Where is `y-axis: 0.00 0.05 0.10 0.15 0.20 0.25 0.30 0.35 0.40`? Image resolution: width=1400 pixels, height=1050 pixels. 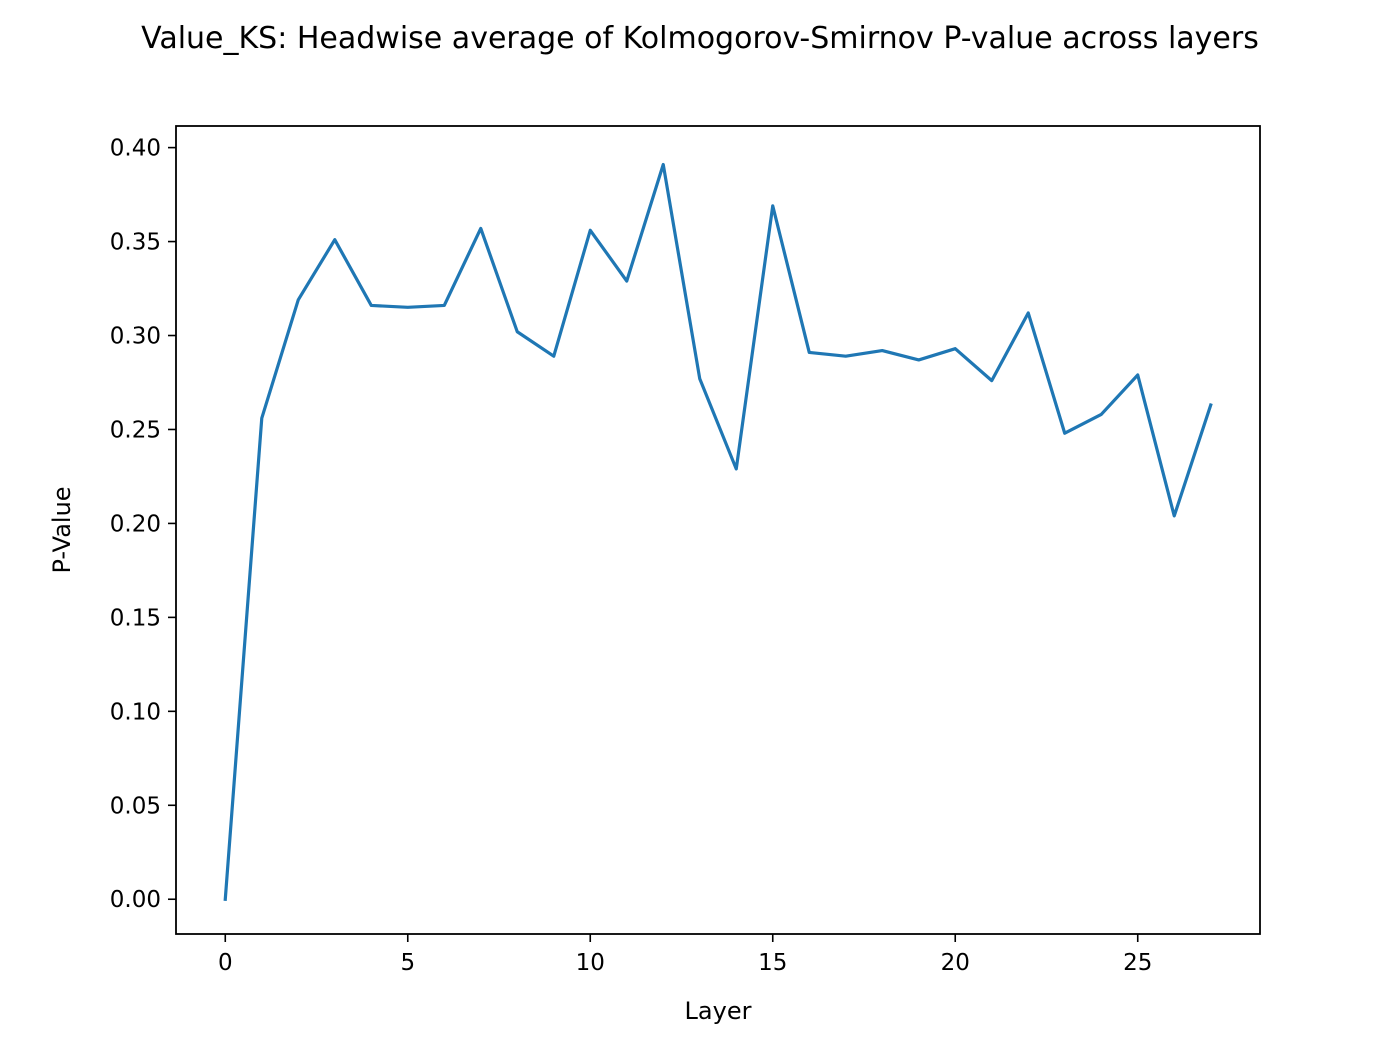 y-axis: 0.00 0.05 0.10 0.15 0.20 0.25 0.30 0.35 0.40 is located at coordinates (143, 524).